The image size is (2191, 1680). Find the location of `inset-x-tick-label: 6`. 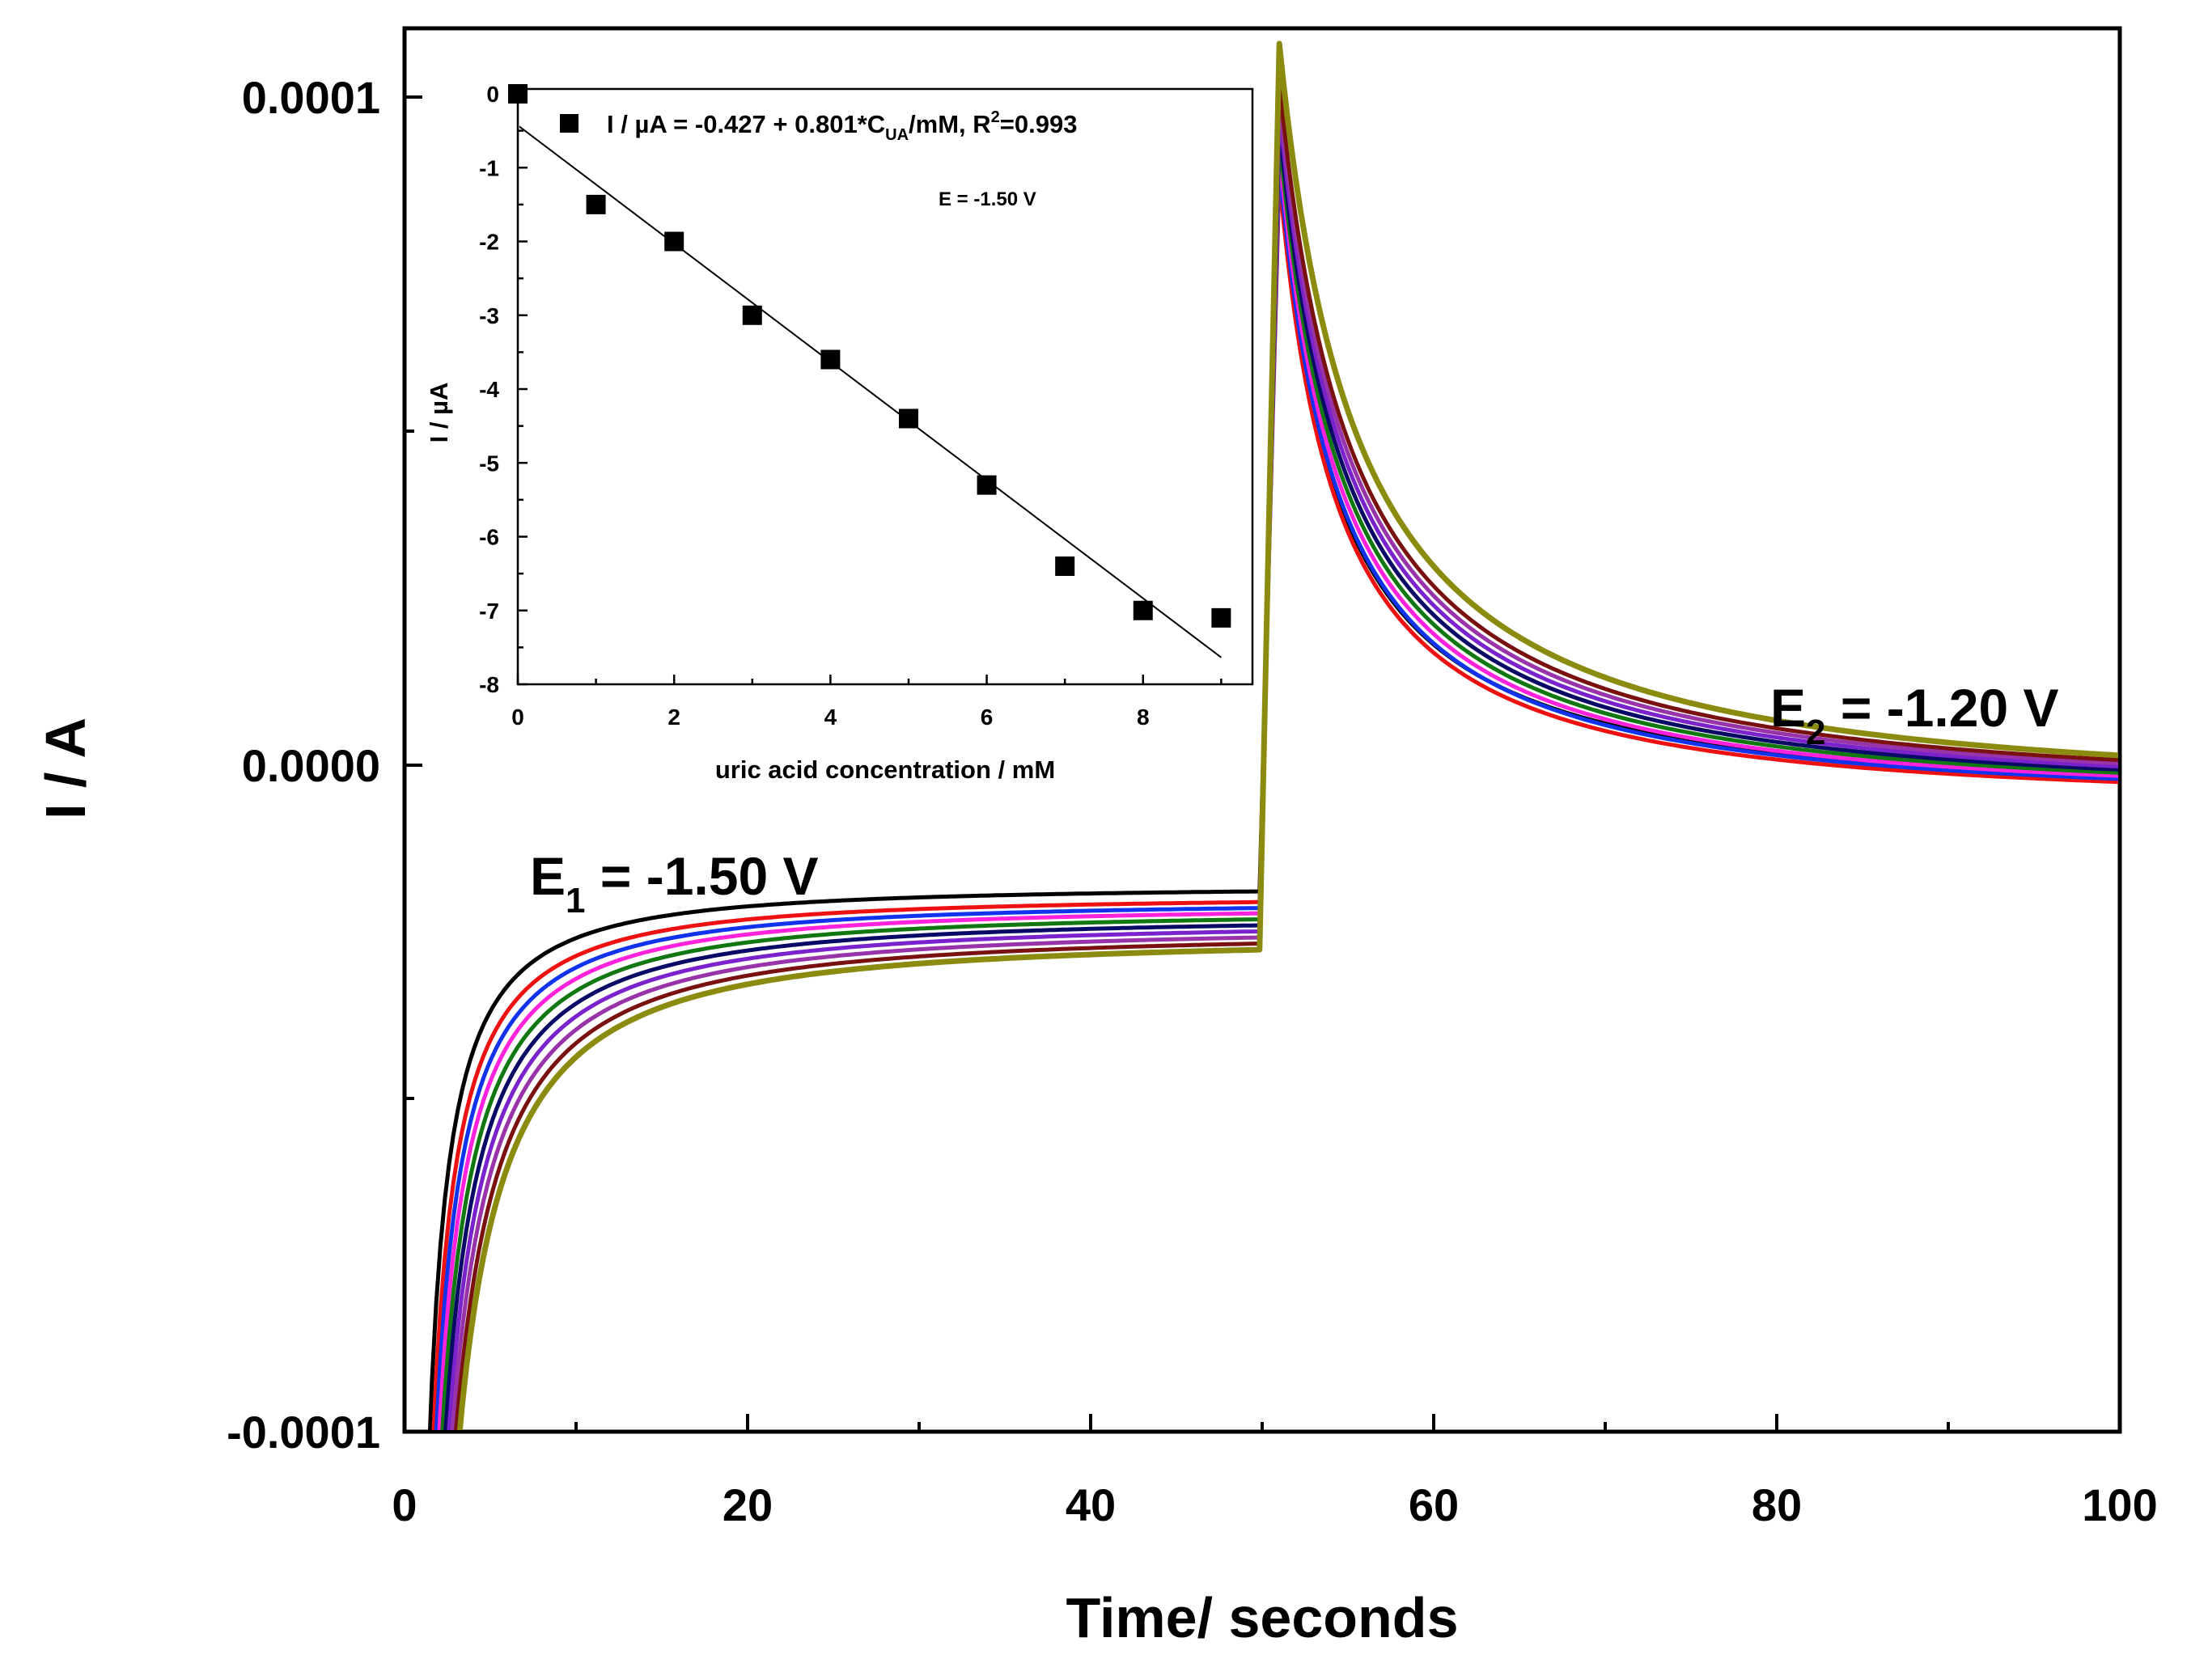

inset-x-tick-label: 6 is located at coordinates (987, 717).